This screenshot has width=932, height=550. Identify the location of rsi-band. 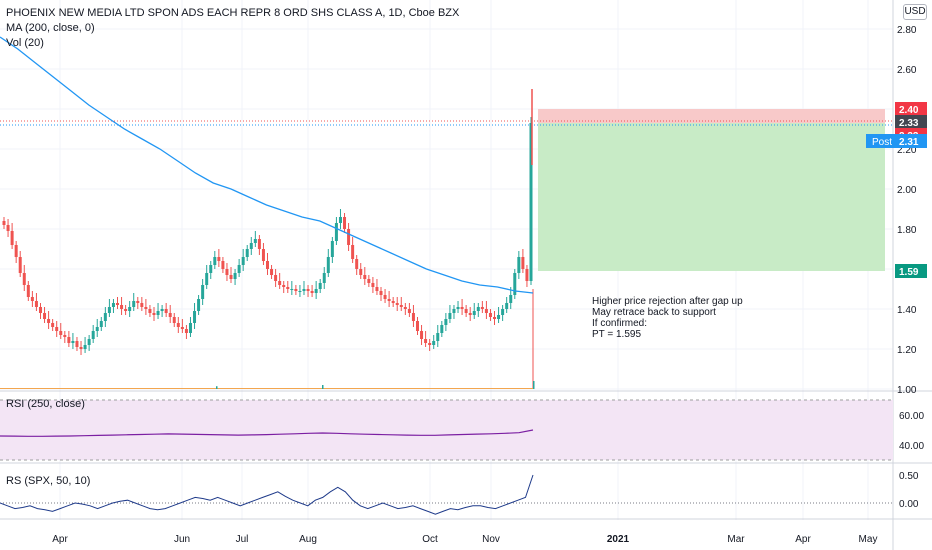
(446, 430).